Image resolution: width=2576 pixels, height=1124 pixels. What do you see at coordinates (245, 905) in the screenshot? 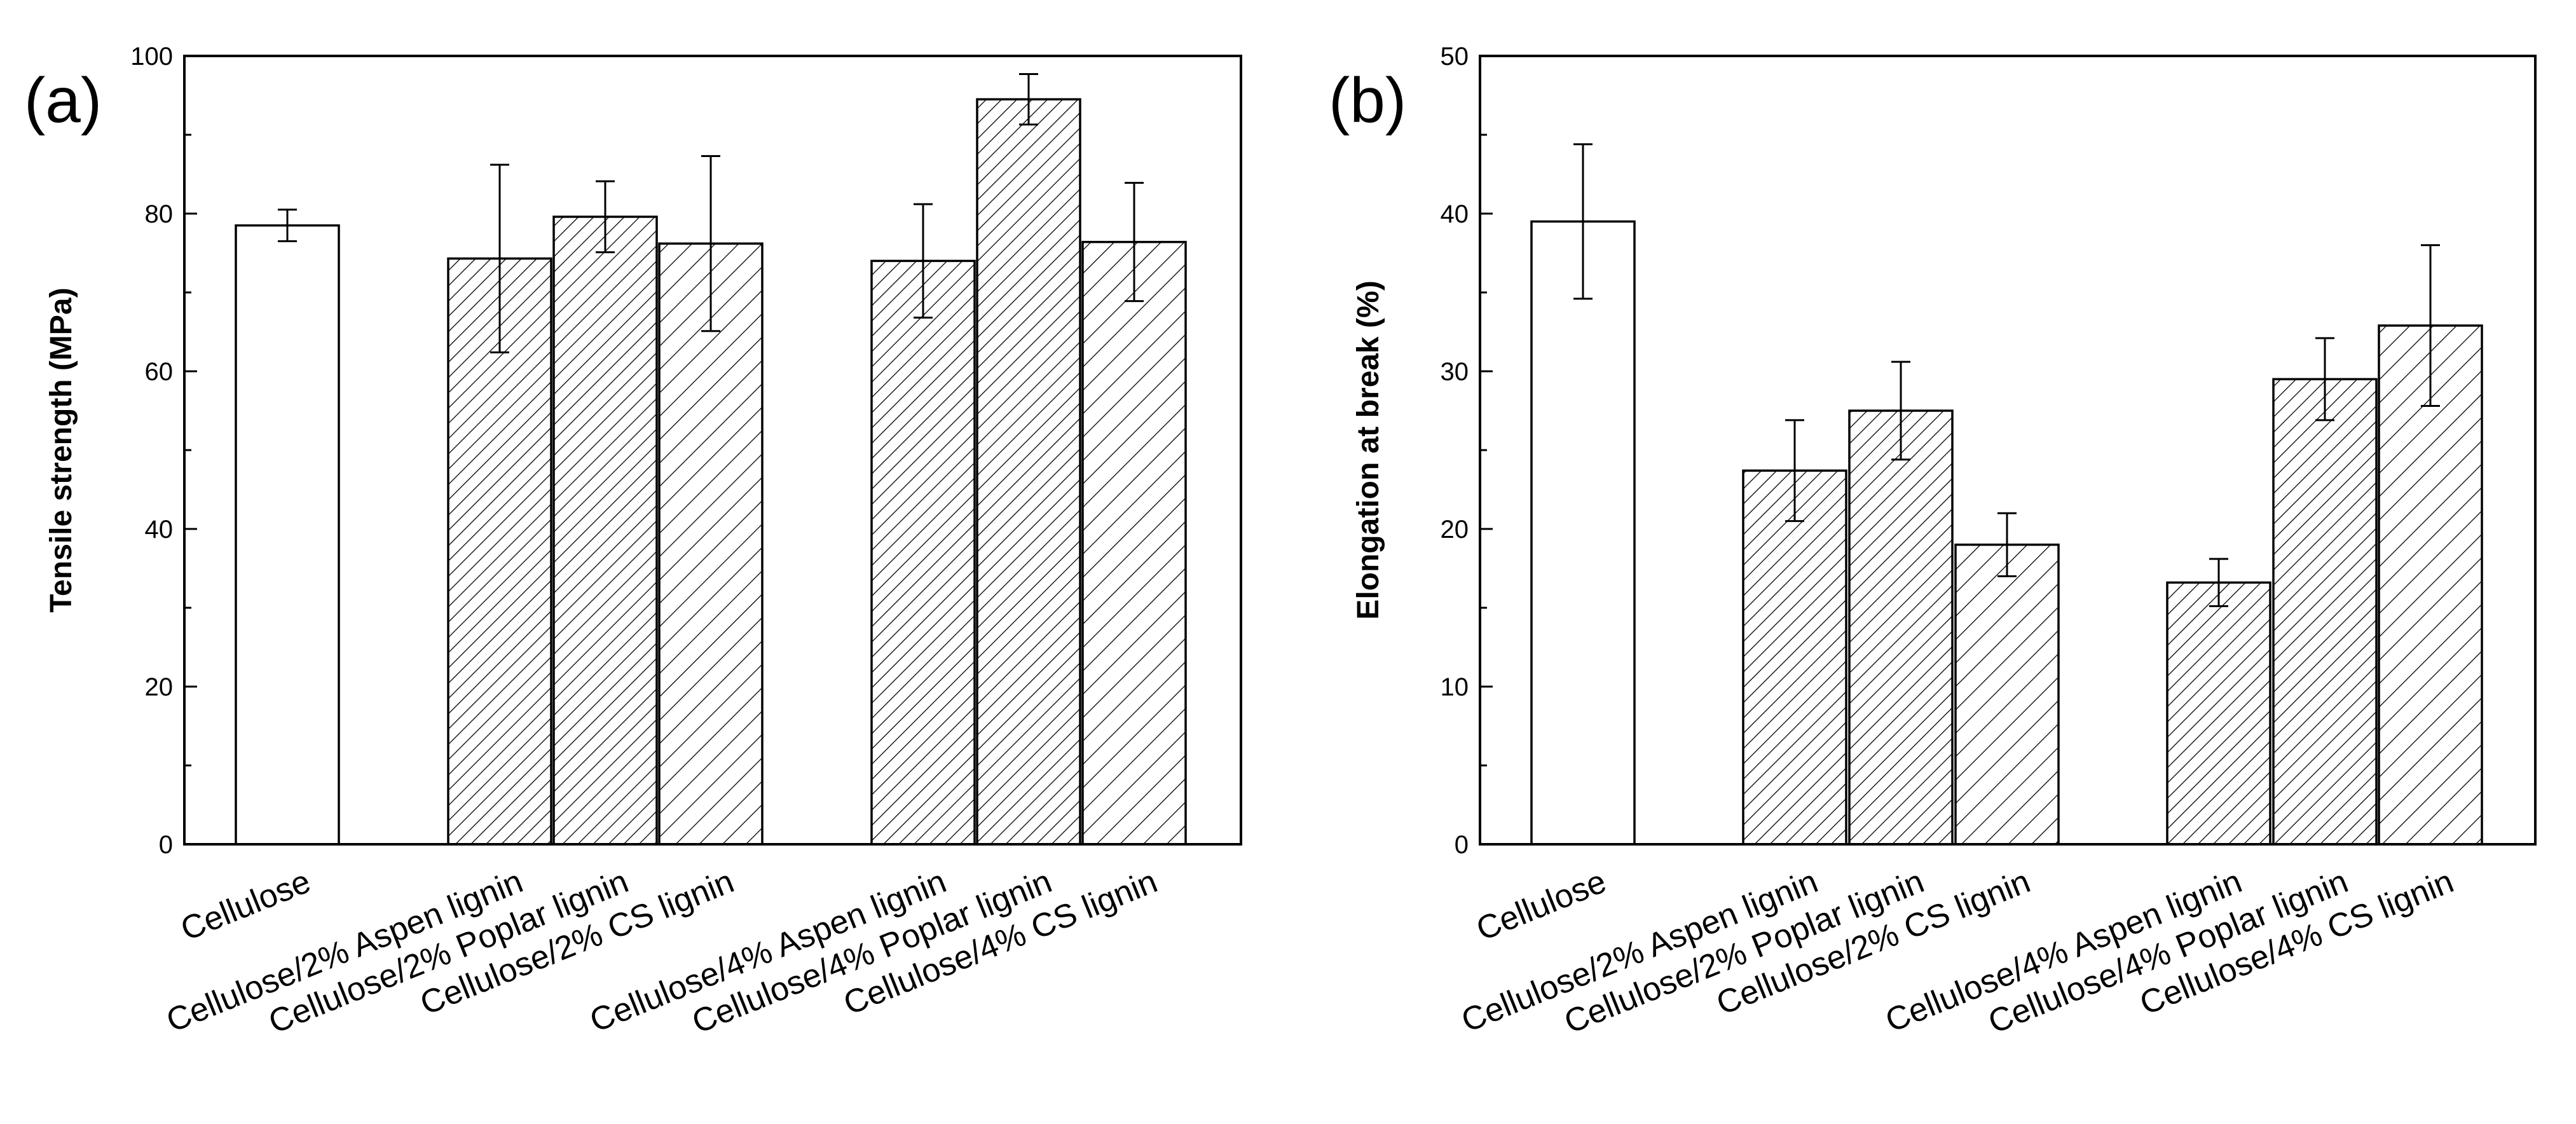
I see `panel-a-category-label-1: Cellulose` at bounding box center [245, 905].